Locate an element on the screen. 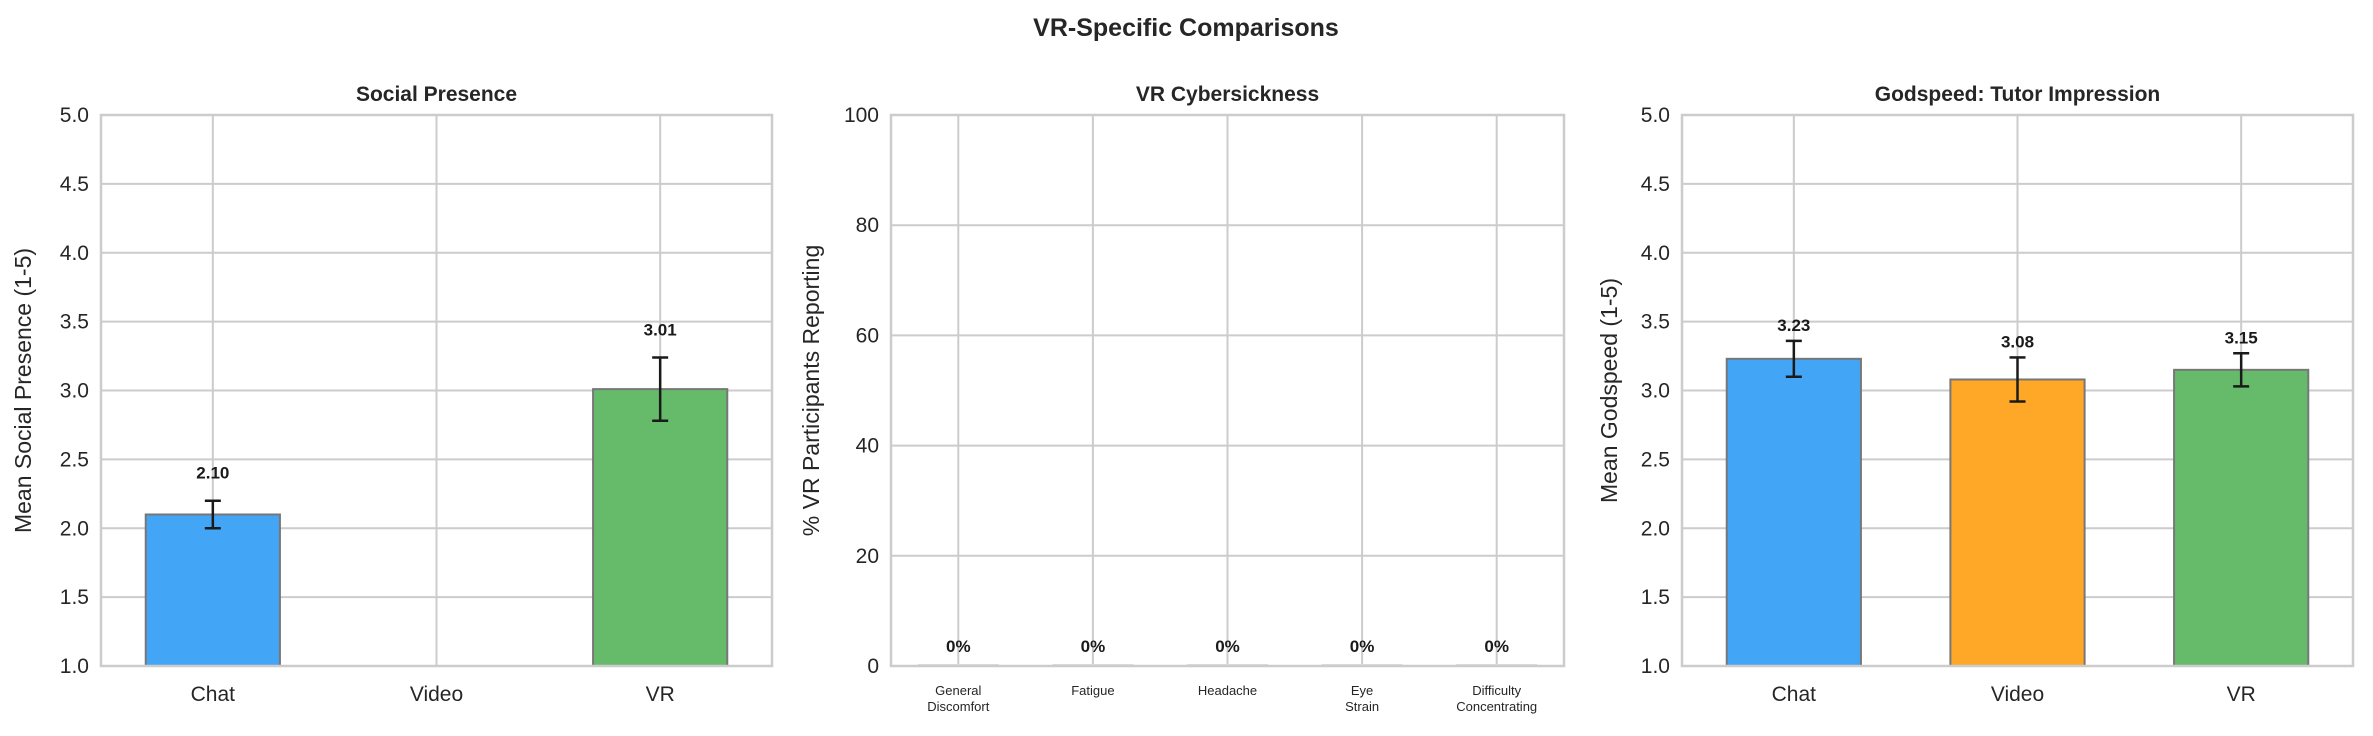 The image size is (2373, 736). subplot-title: Social Presence is located at coordinates (436, 94).